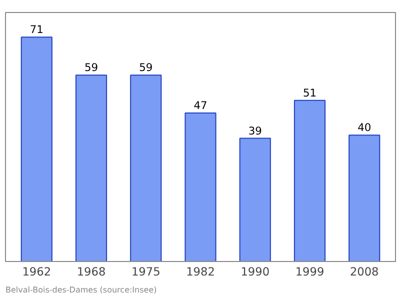  Describe the element at coordinates (365, 127) in the screenshot. I see `data-label: 40` at that location.